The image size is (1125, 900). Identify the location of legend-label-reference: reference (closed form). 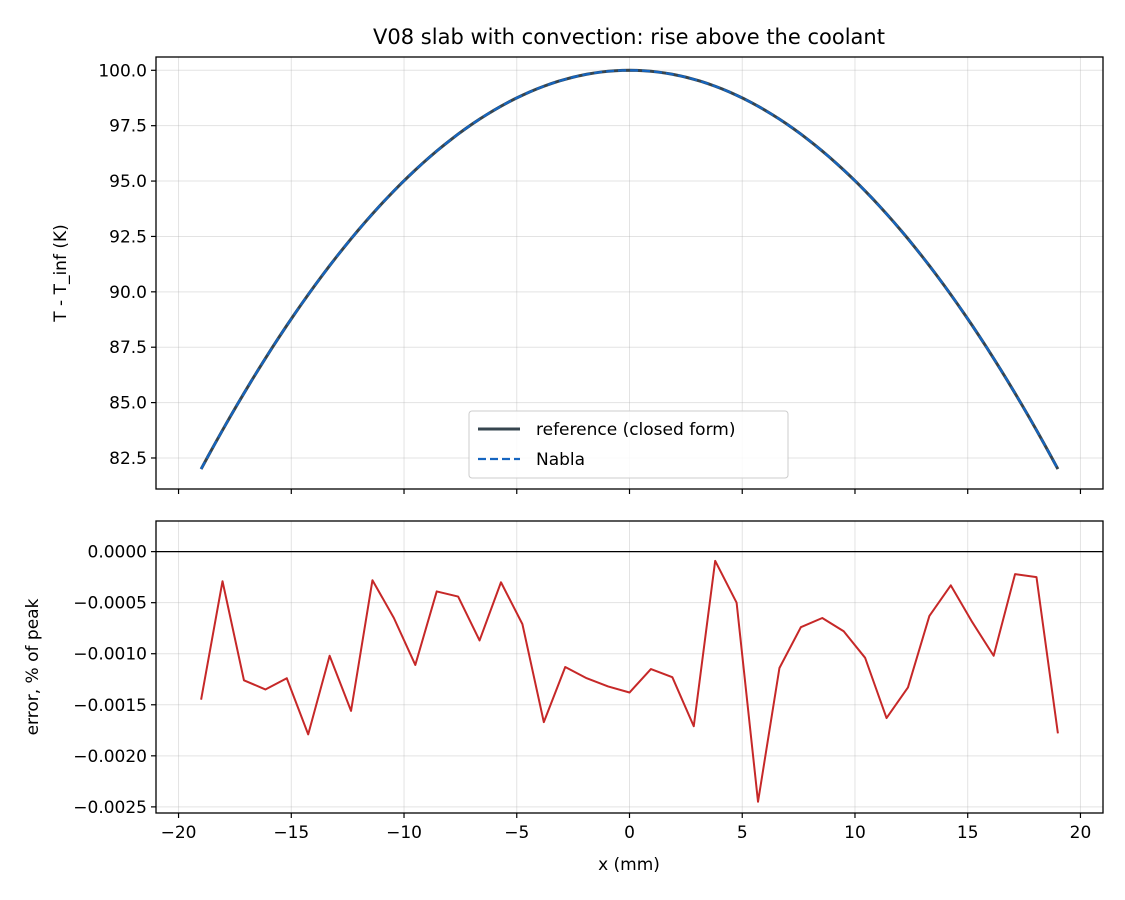
(635, 430).